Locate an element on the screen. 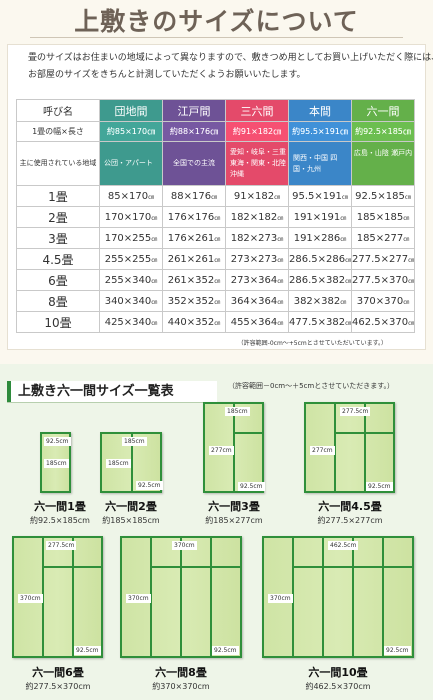  column-header-danchima: 団地間 is located at coordinates (131, 110).